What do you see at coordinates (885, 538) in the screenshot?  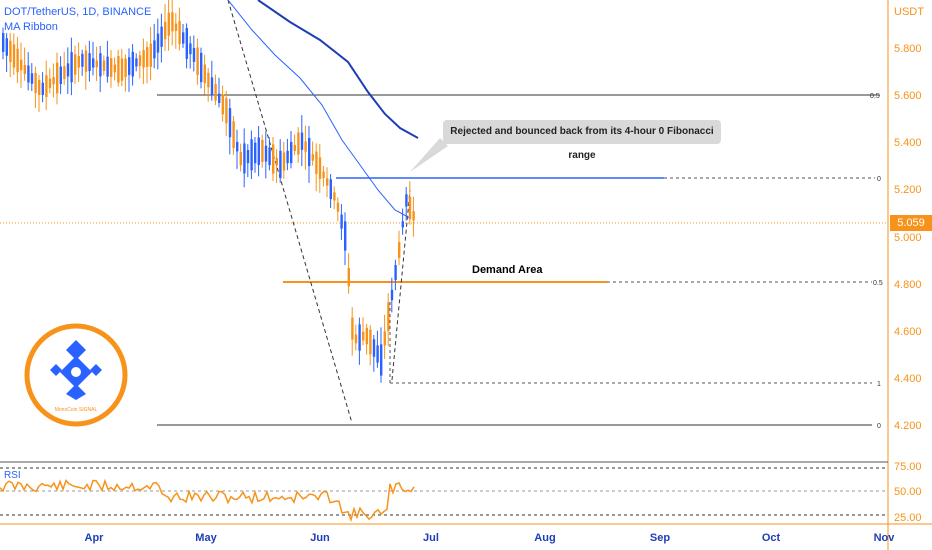 I see `time-tick: Nov` at bounding box center [885, 538].